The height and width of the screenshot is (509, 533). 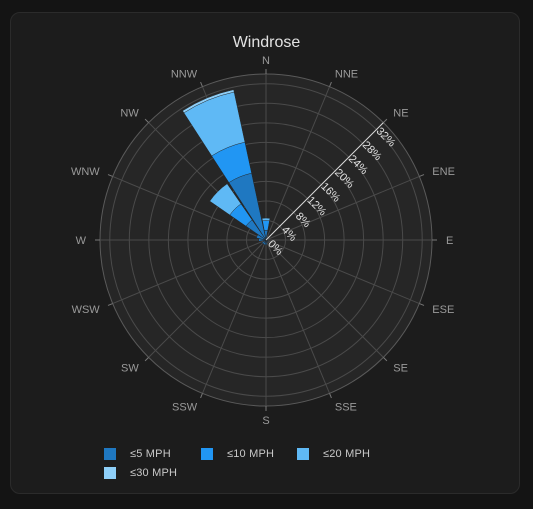 I want to click on direction-label: SSW, so click(x=185, y=407).